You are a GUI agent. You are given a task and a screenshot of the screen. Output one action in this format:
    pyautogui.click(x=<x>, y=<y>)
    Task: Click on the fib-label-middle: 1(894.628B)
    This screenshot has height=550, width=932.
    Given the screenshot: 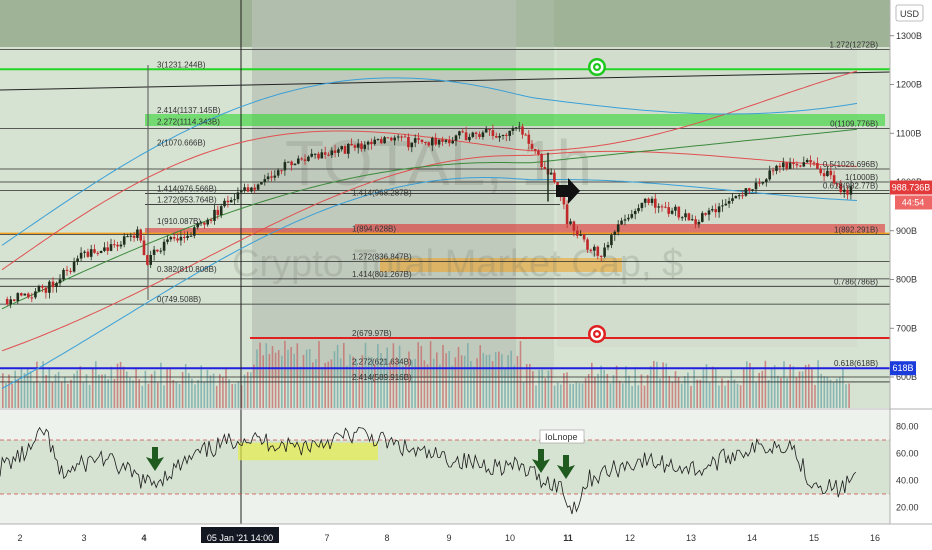 What is the action you would take?
    pyautogui.click(x=374, y=228)
    